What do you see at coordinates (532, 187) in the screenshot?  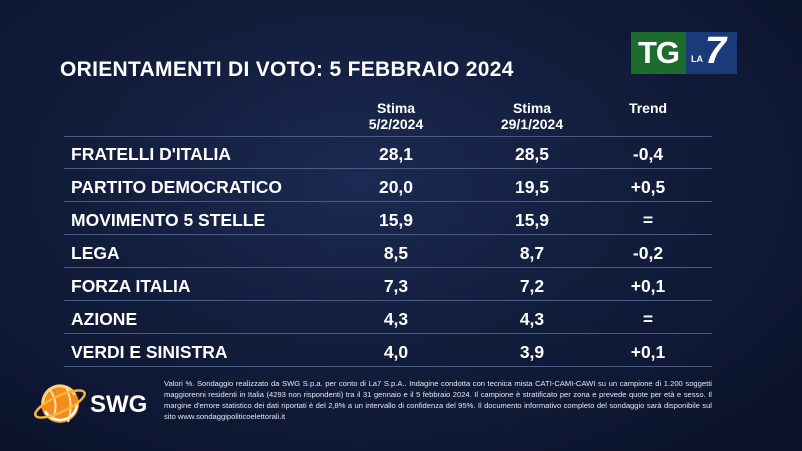 I see `value-previous: 19,5` at bounding box center [532, 187].